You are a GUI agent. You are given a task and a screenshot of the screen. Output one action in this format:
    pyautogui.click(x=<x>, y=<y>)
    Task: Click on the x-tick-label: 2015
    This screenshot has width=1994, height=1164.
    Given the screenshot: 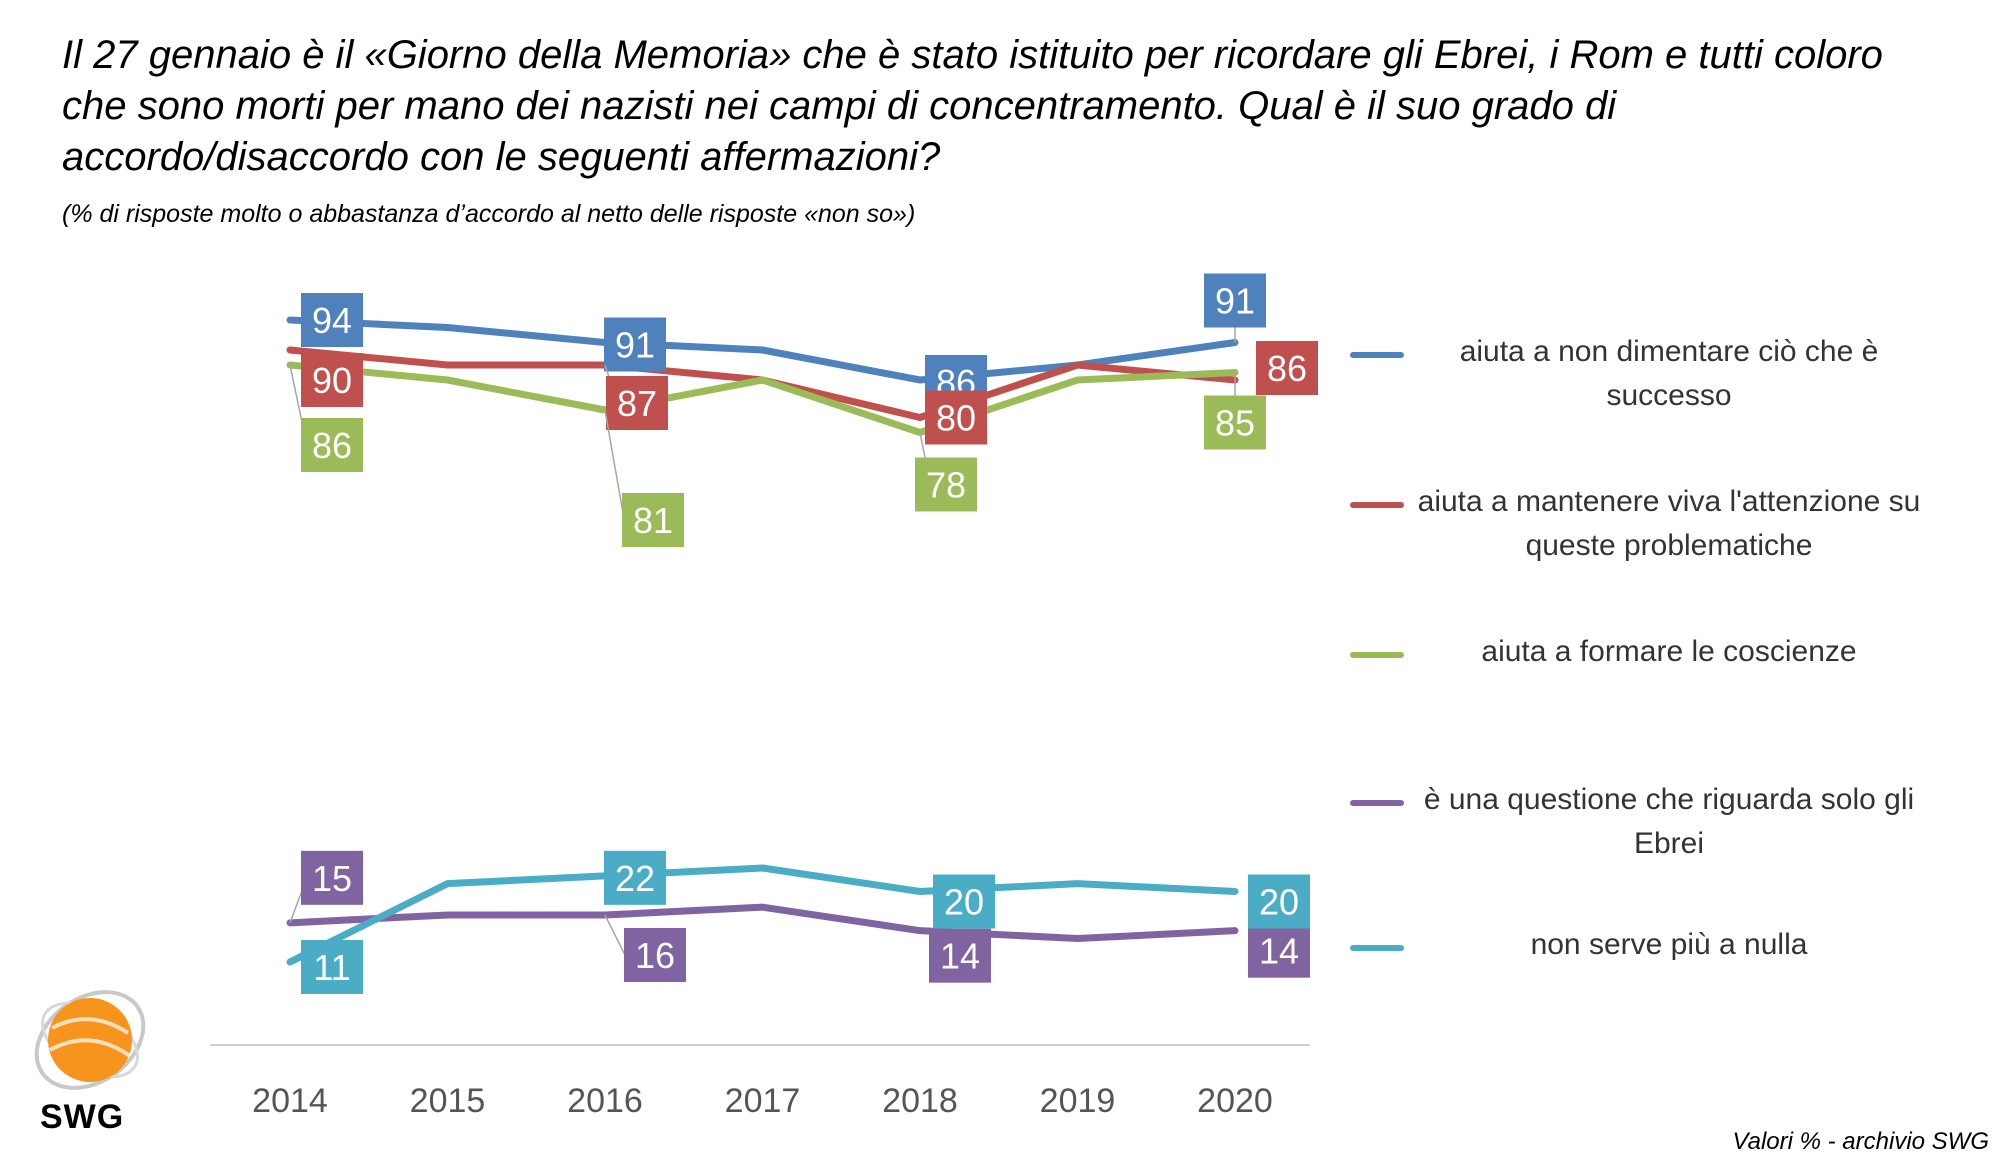 What is the action you would take?
    pyautogui.click(x=448, y=1101)
    